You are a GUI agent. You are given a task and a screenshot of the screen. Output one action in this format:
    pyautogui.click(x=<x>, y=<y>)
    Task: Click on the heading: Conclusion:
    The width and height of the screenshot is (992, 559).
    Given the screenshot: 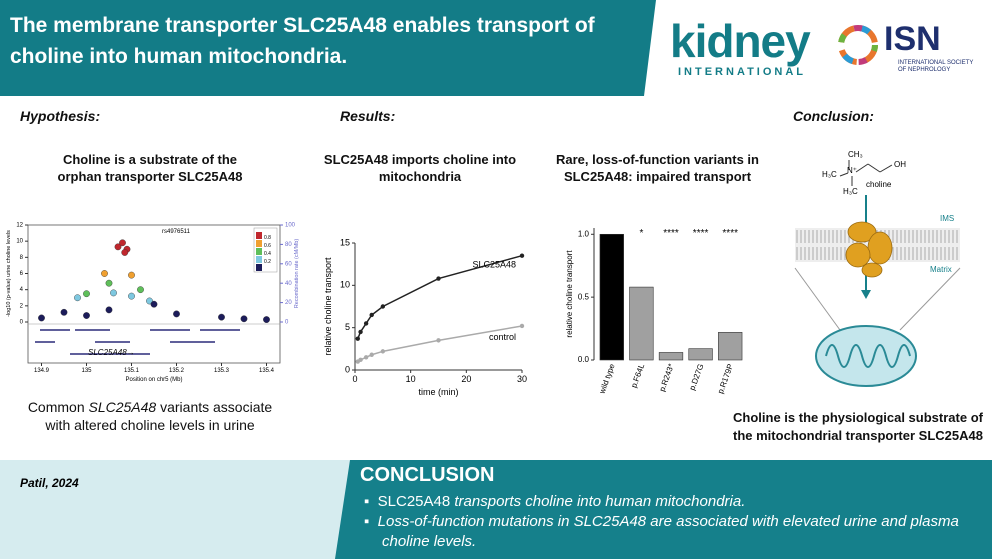 What is the action you would take?
    pyautogui.click(x=833, y=116)
    